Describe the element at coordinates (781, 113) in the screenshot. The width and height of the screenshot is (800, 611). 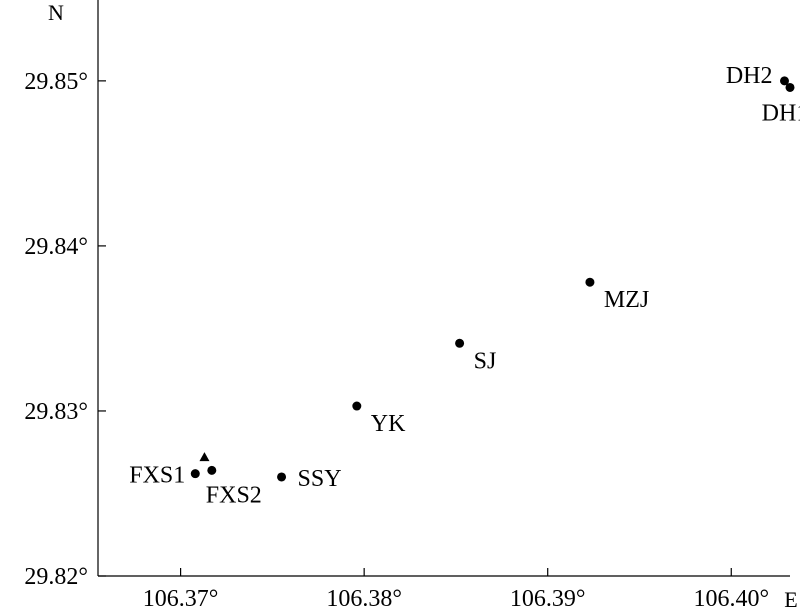
I see `point-label: DH1` at that location.